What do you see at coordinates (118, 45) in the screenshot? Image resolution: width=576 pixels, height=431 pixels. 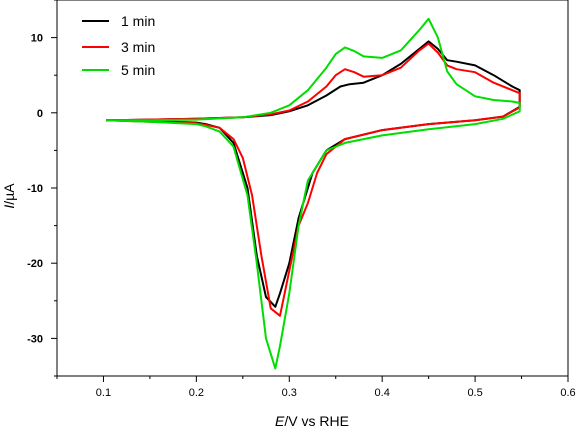 I see `legend: 1 min 3 min 5 min` at bounding box center [118, 45].